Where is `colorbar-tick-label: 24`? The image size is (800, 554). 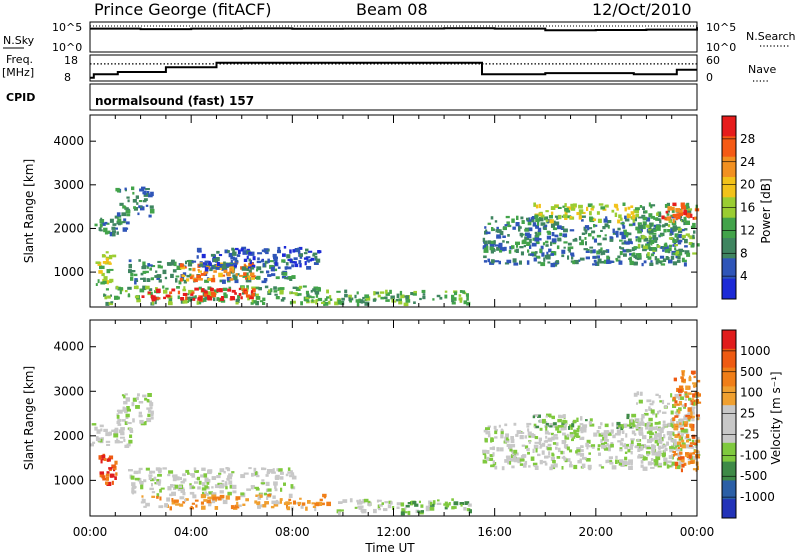
colorbar-tick-label: 24 is located at coordinates (747, 162).